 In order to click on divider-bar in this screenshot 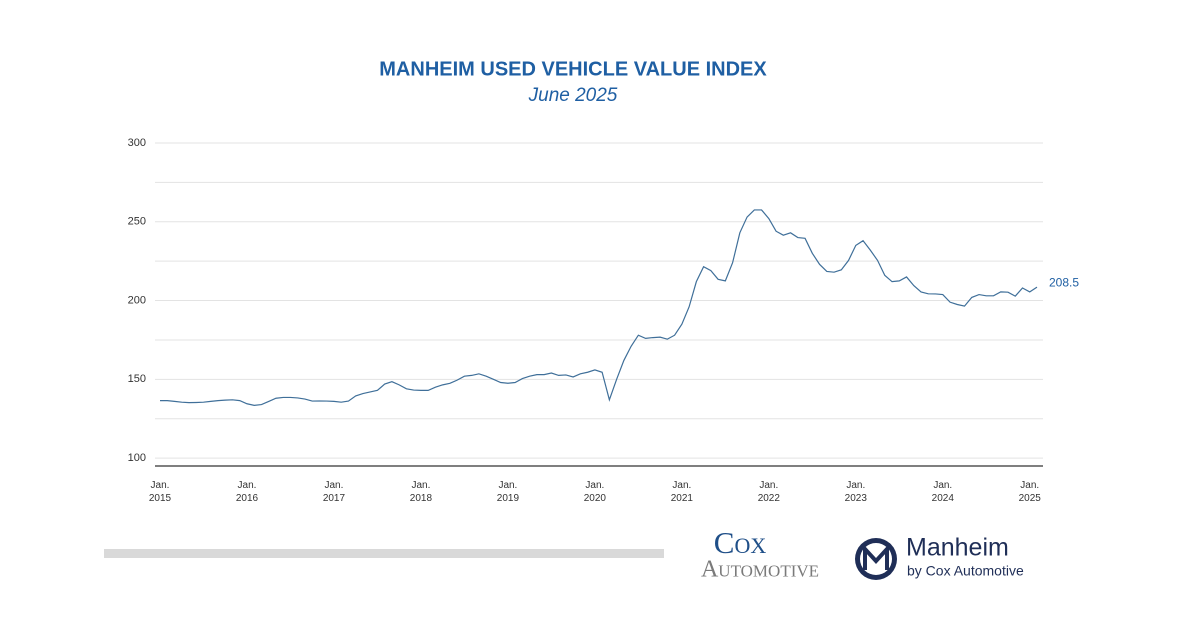, I will do `click(384, 553)`.